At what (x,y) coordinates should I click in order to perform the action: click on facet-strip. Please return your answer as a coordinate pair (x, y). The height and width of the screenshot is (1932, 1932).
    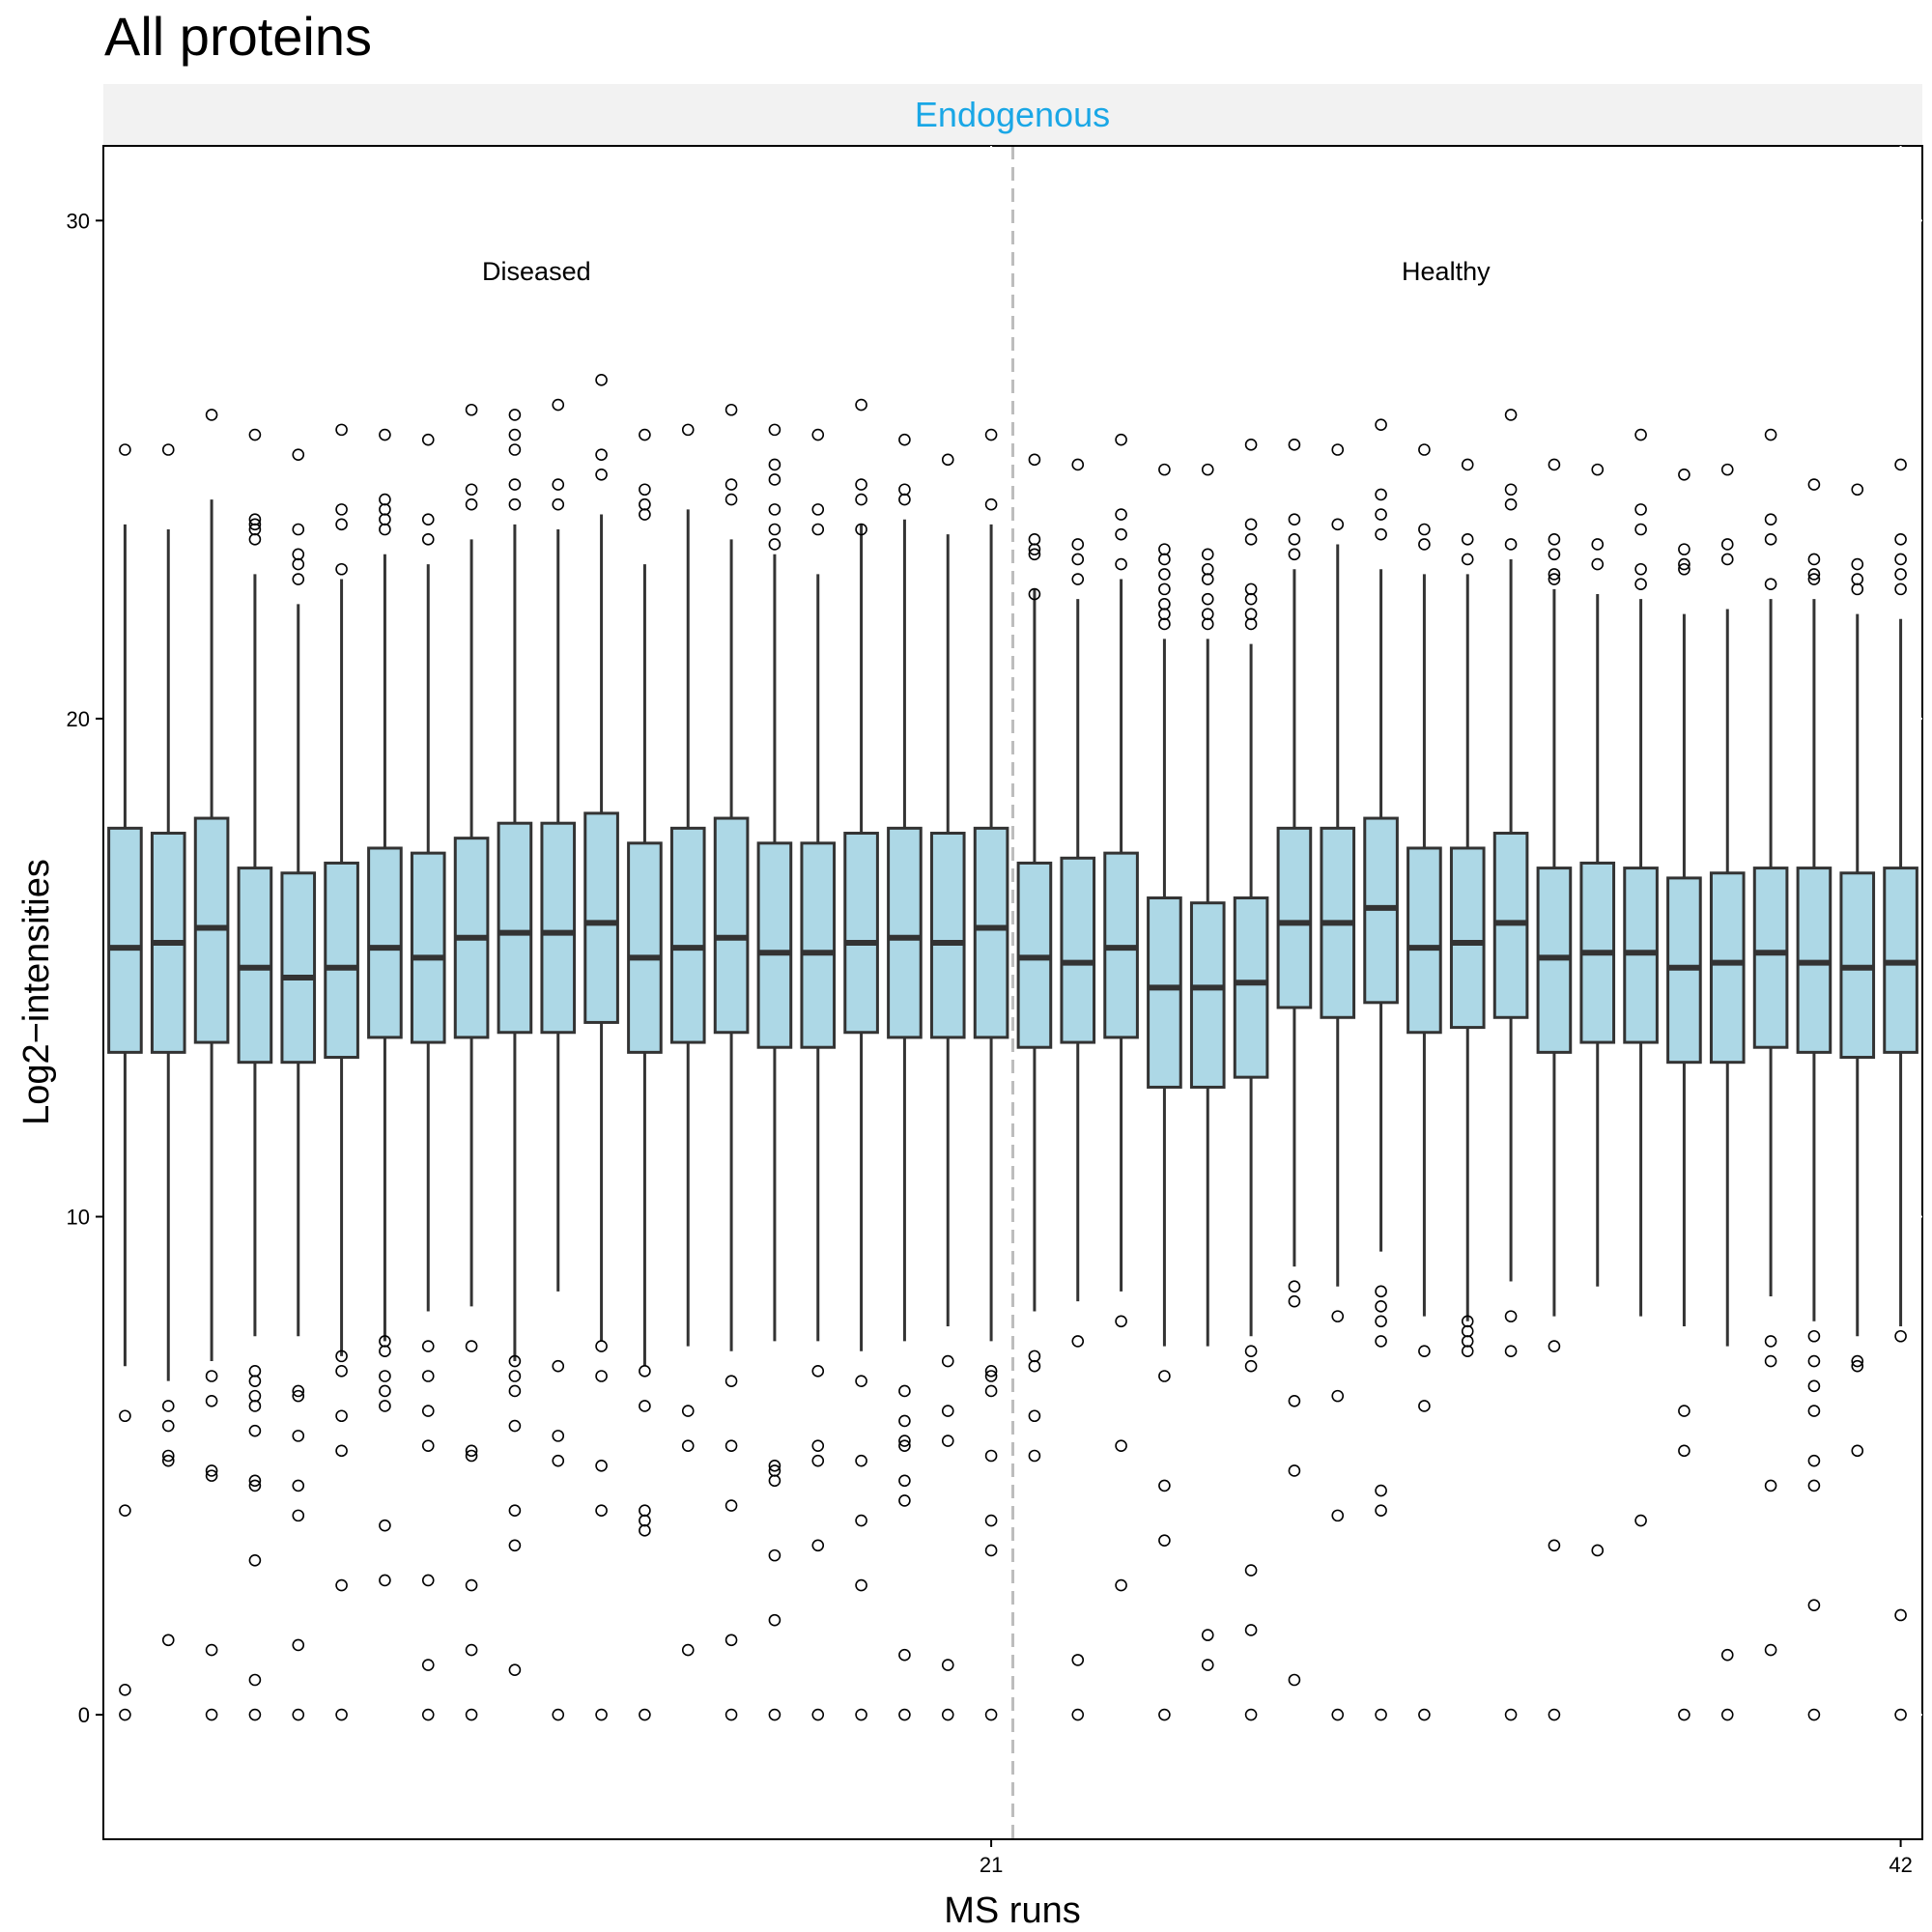
    Looking at the image, I should click on (1012, 115).